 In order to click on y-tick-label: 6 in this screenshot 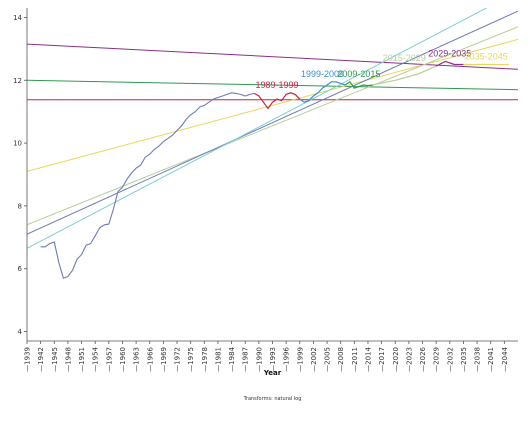, I will do `click(20, 269)`.